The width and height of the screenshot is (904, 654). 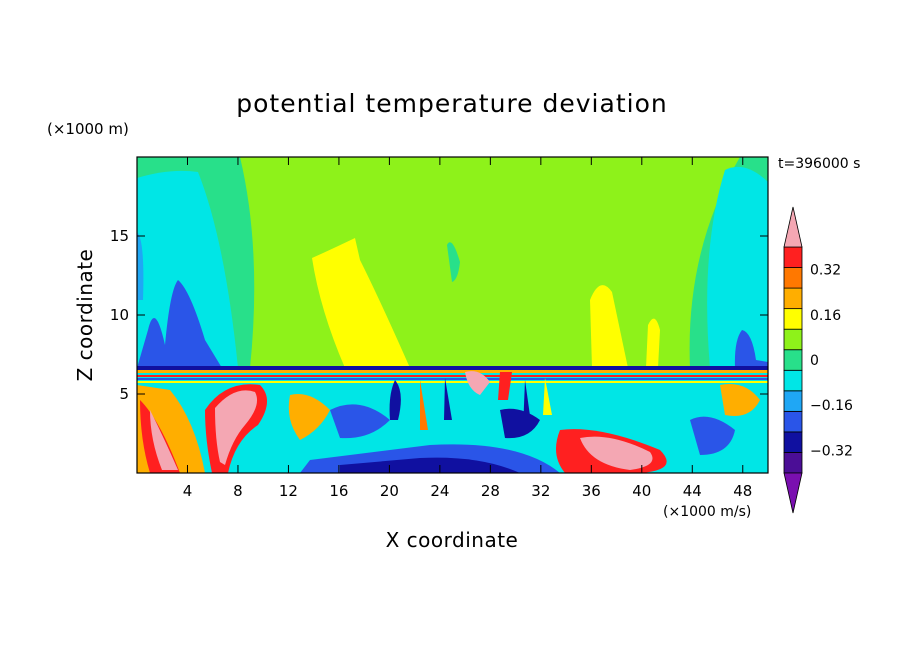 I want to click on x-tick-label: 24, so click(x=439, y=491).